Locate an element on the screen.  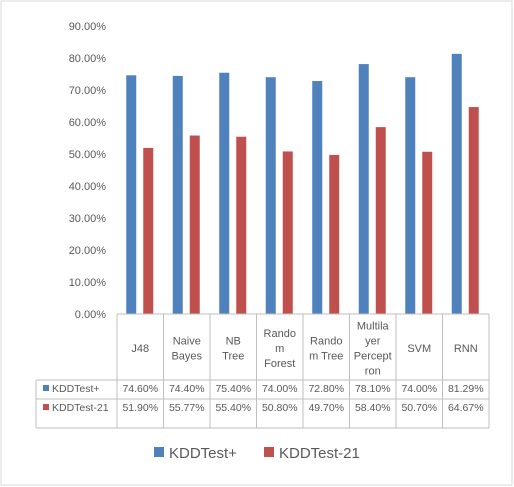
table-value: 74.60% is located at coordinates (140, 389).